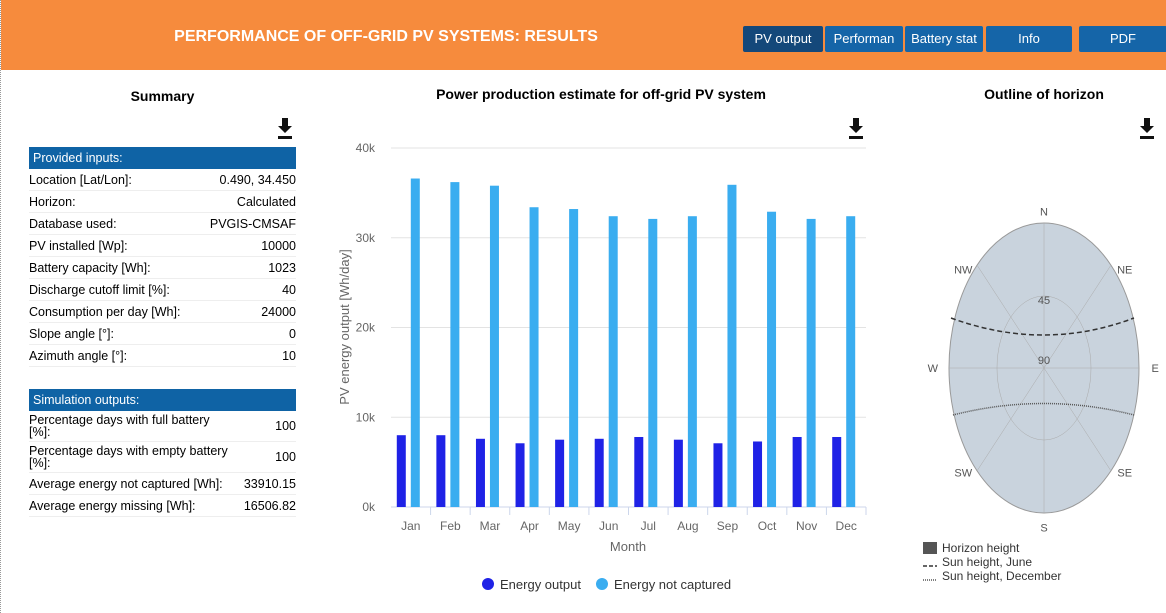 This screenshot has height=613, width=1166. I want to click on row-value: Calculated, so click(266, 201).